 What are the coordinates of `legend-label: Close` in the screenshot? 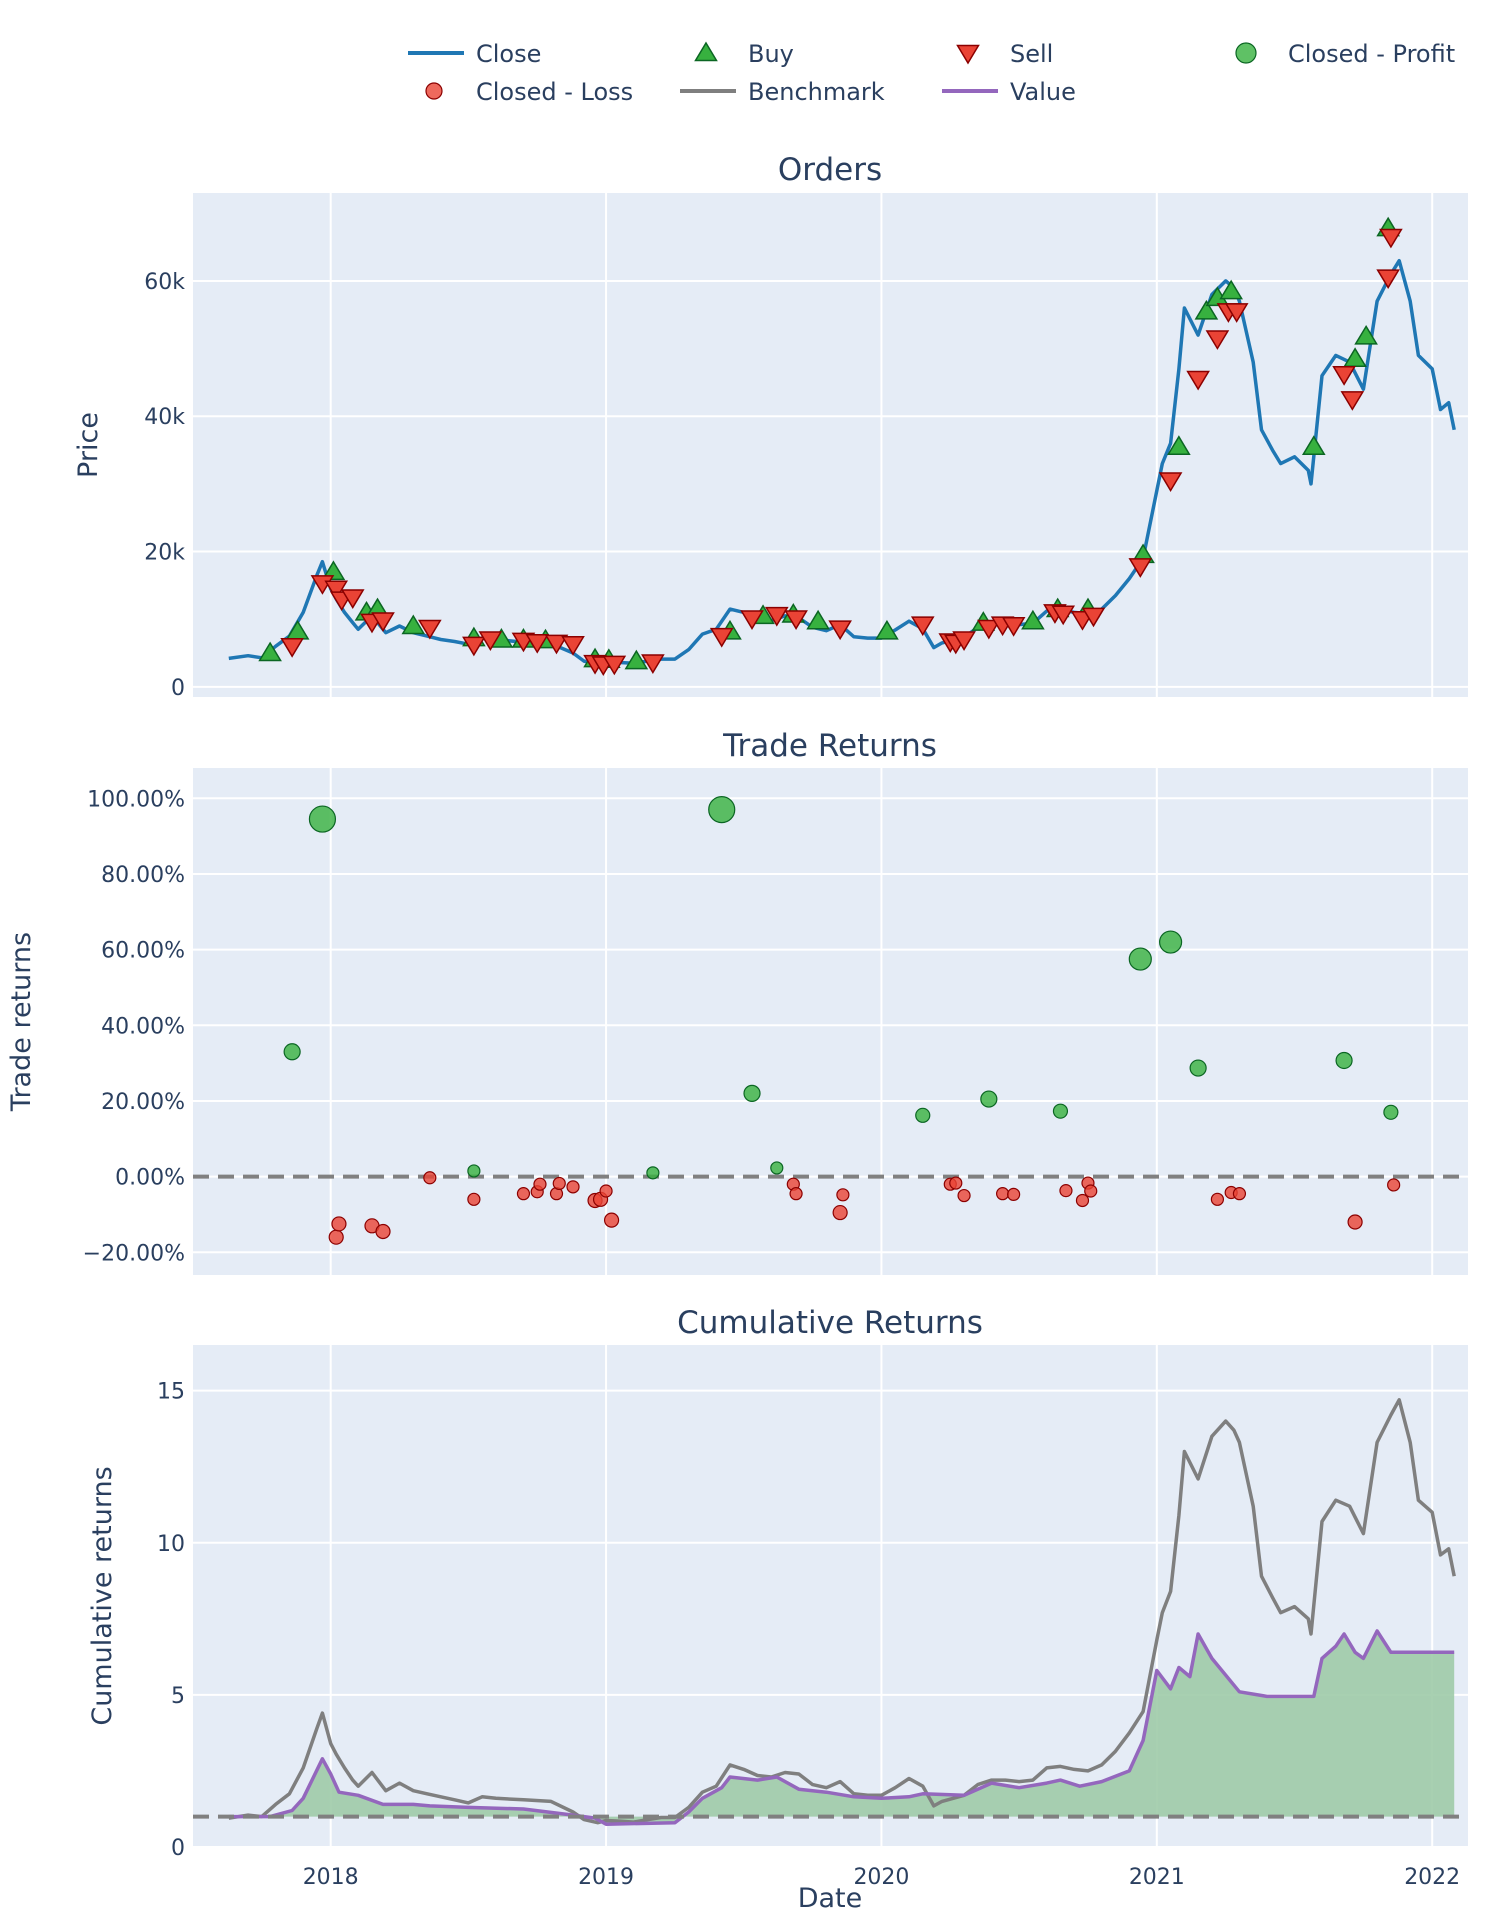 It's located at (508, 54).